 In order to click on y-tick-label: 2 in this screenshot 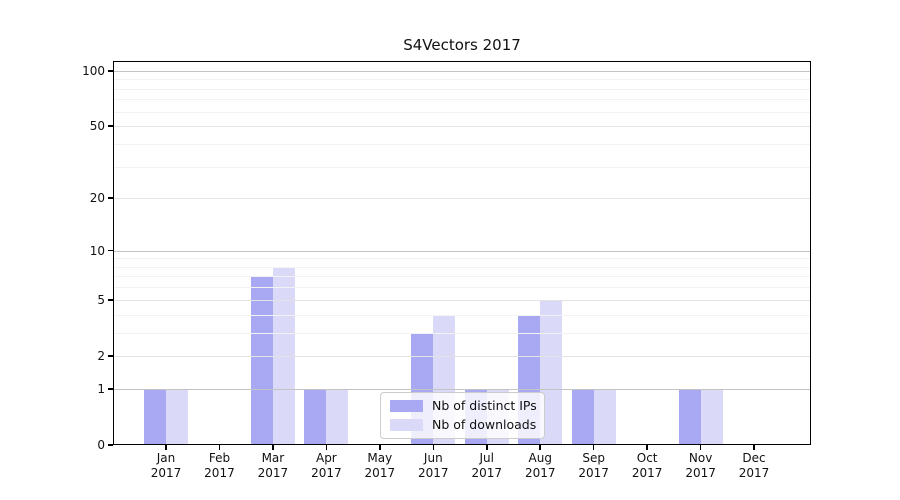, I will do `click(101, 355)`.